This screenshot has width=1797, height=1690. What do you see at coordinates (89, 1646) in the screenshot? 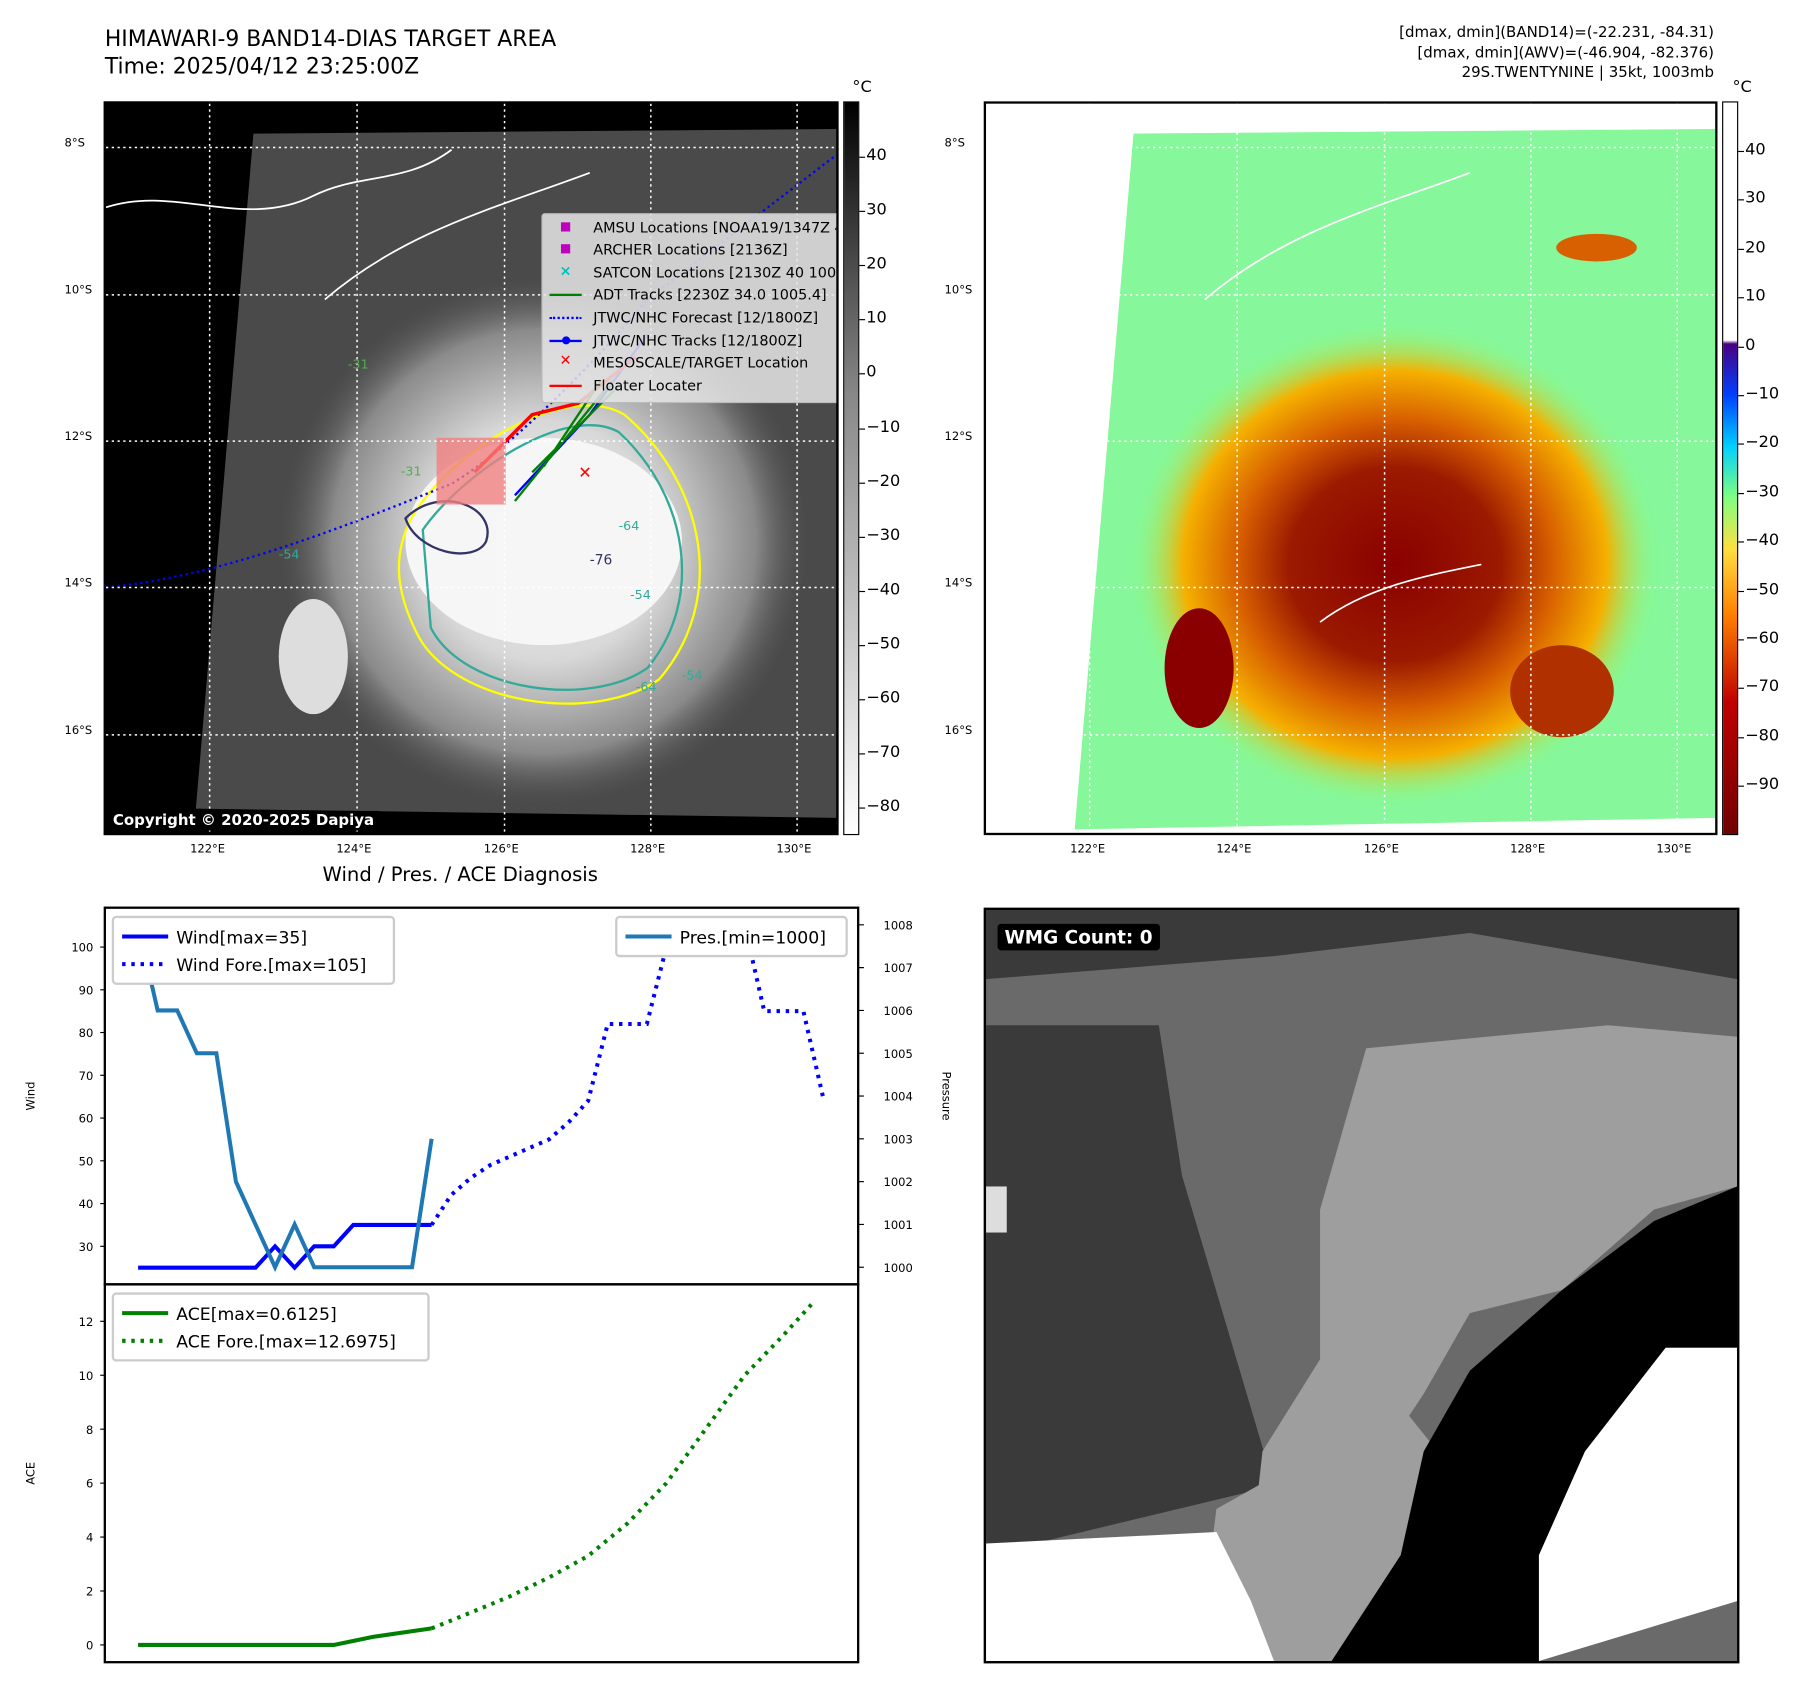
I see `y-tick-label: 0` at bounding box center [89, 1646].